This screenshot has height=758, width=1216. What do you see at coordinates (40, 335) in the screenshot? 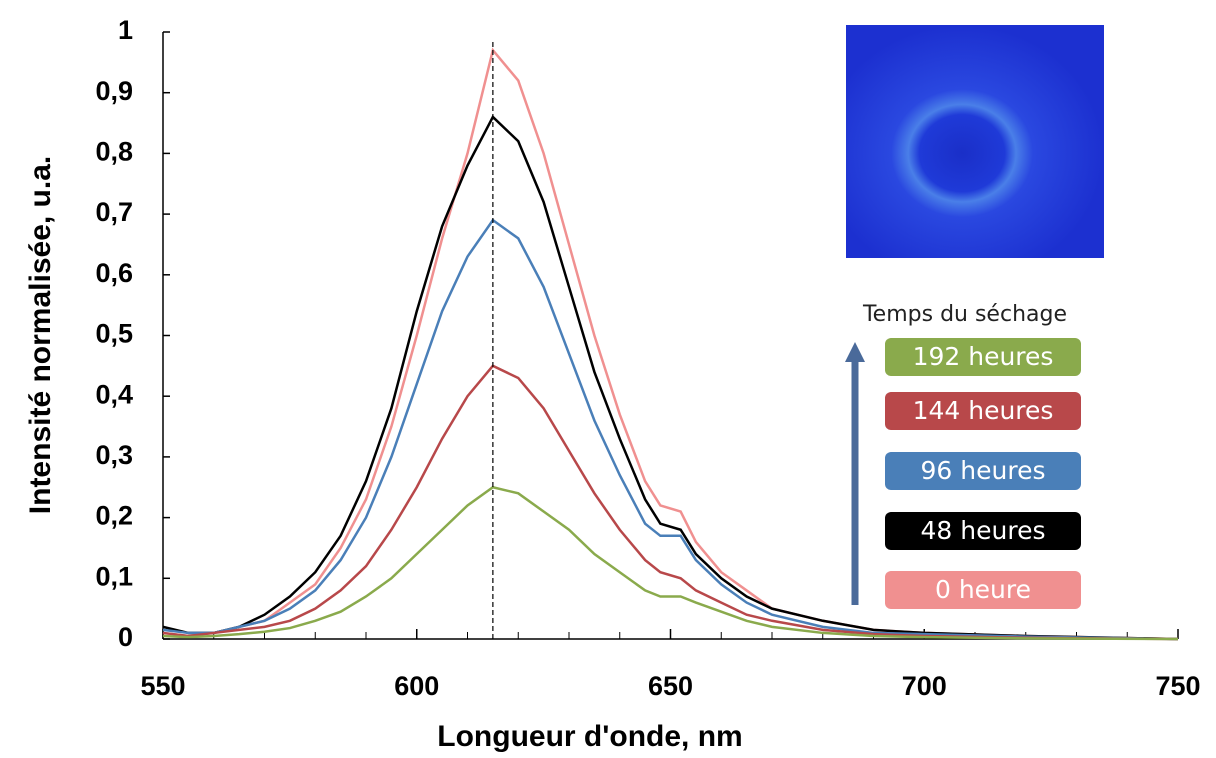
I see `y-axis-title: Intensité normalisée, u.a.` at bounding box center [40, 335].